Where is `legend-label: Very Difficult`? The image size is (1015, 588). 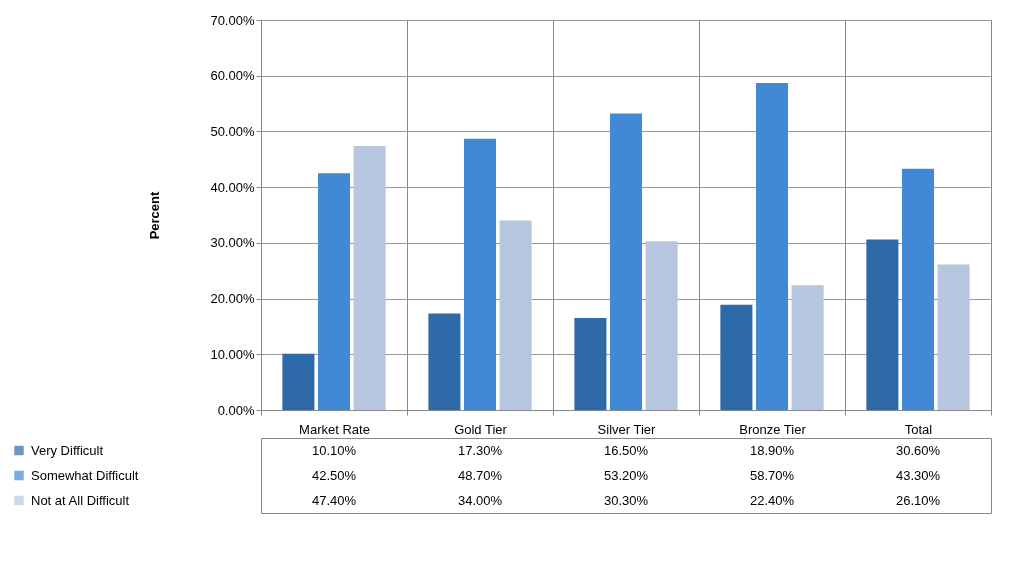 legend-label: Very Difficult is located at coordinates (67, 450).